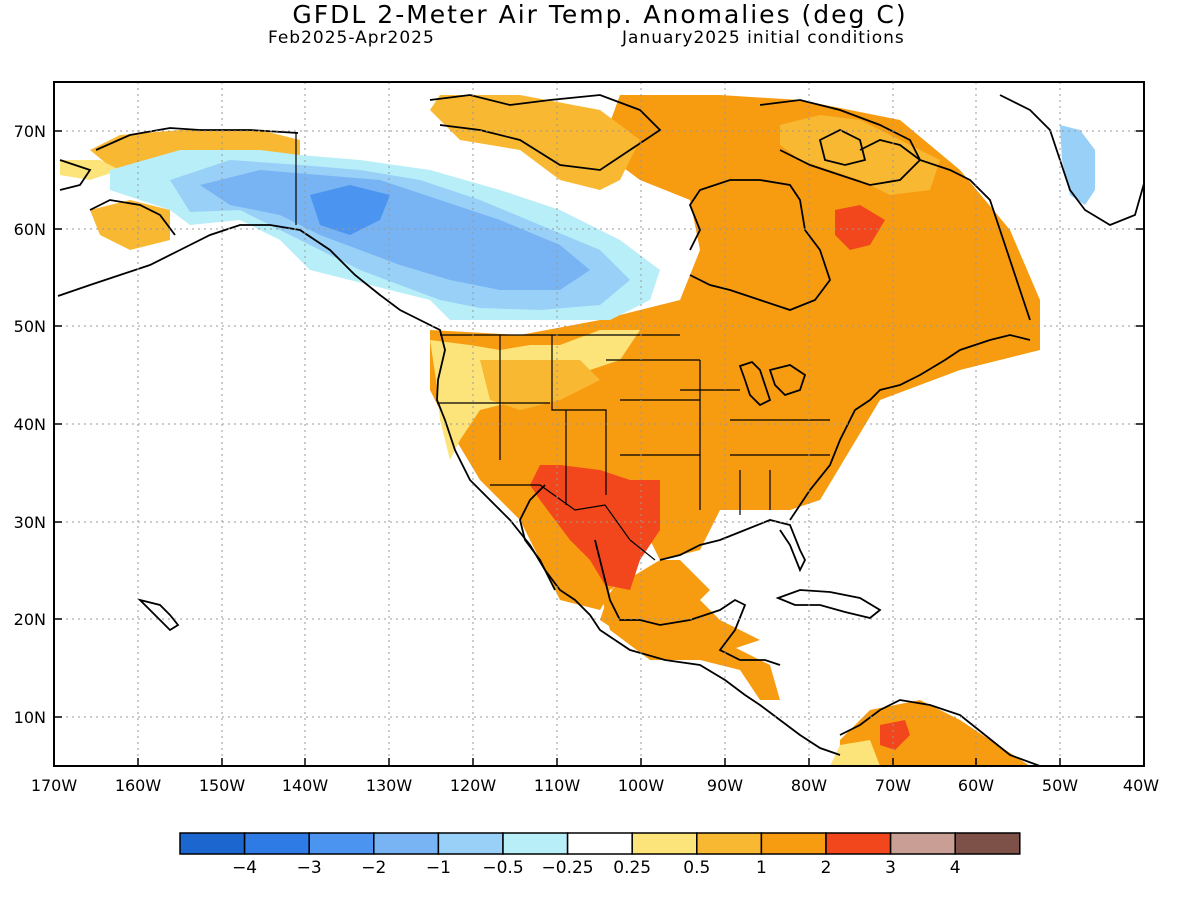  Describe the element at coordinates (893, 785) in the screenshot. I see `lon-label: 70W` at that location.